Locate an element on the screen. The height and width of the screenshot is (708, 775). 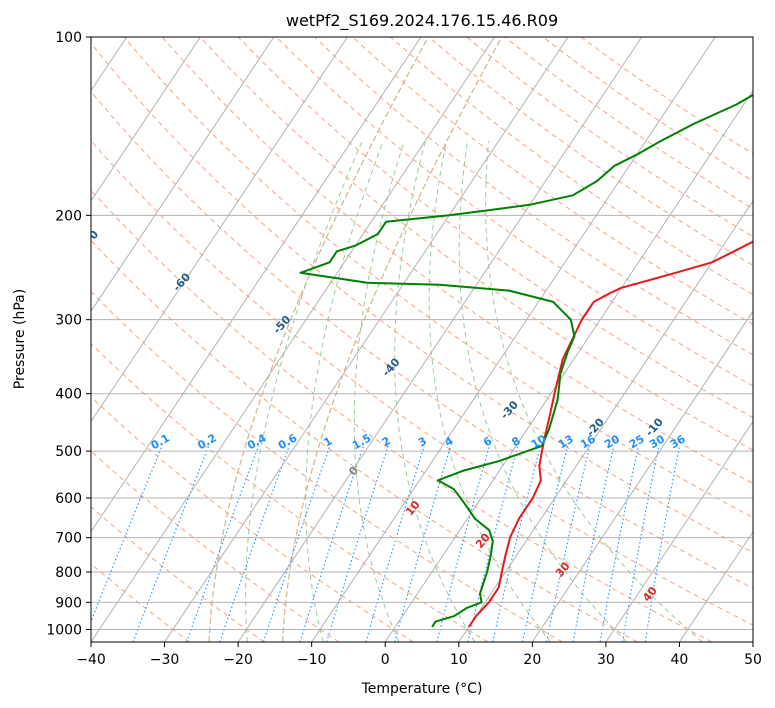
x-tick-label: 0 is located at coordinates (385, 660).